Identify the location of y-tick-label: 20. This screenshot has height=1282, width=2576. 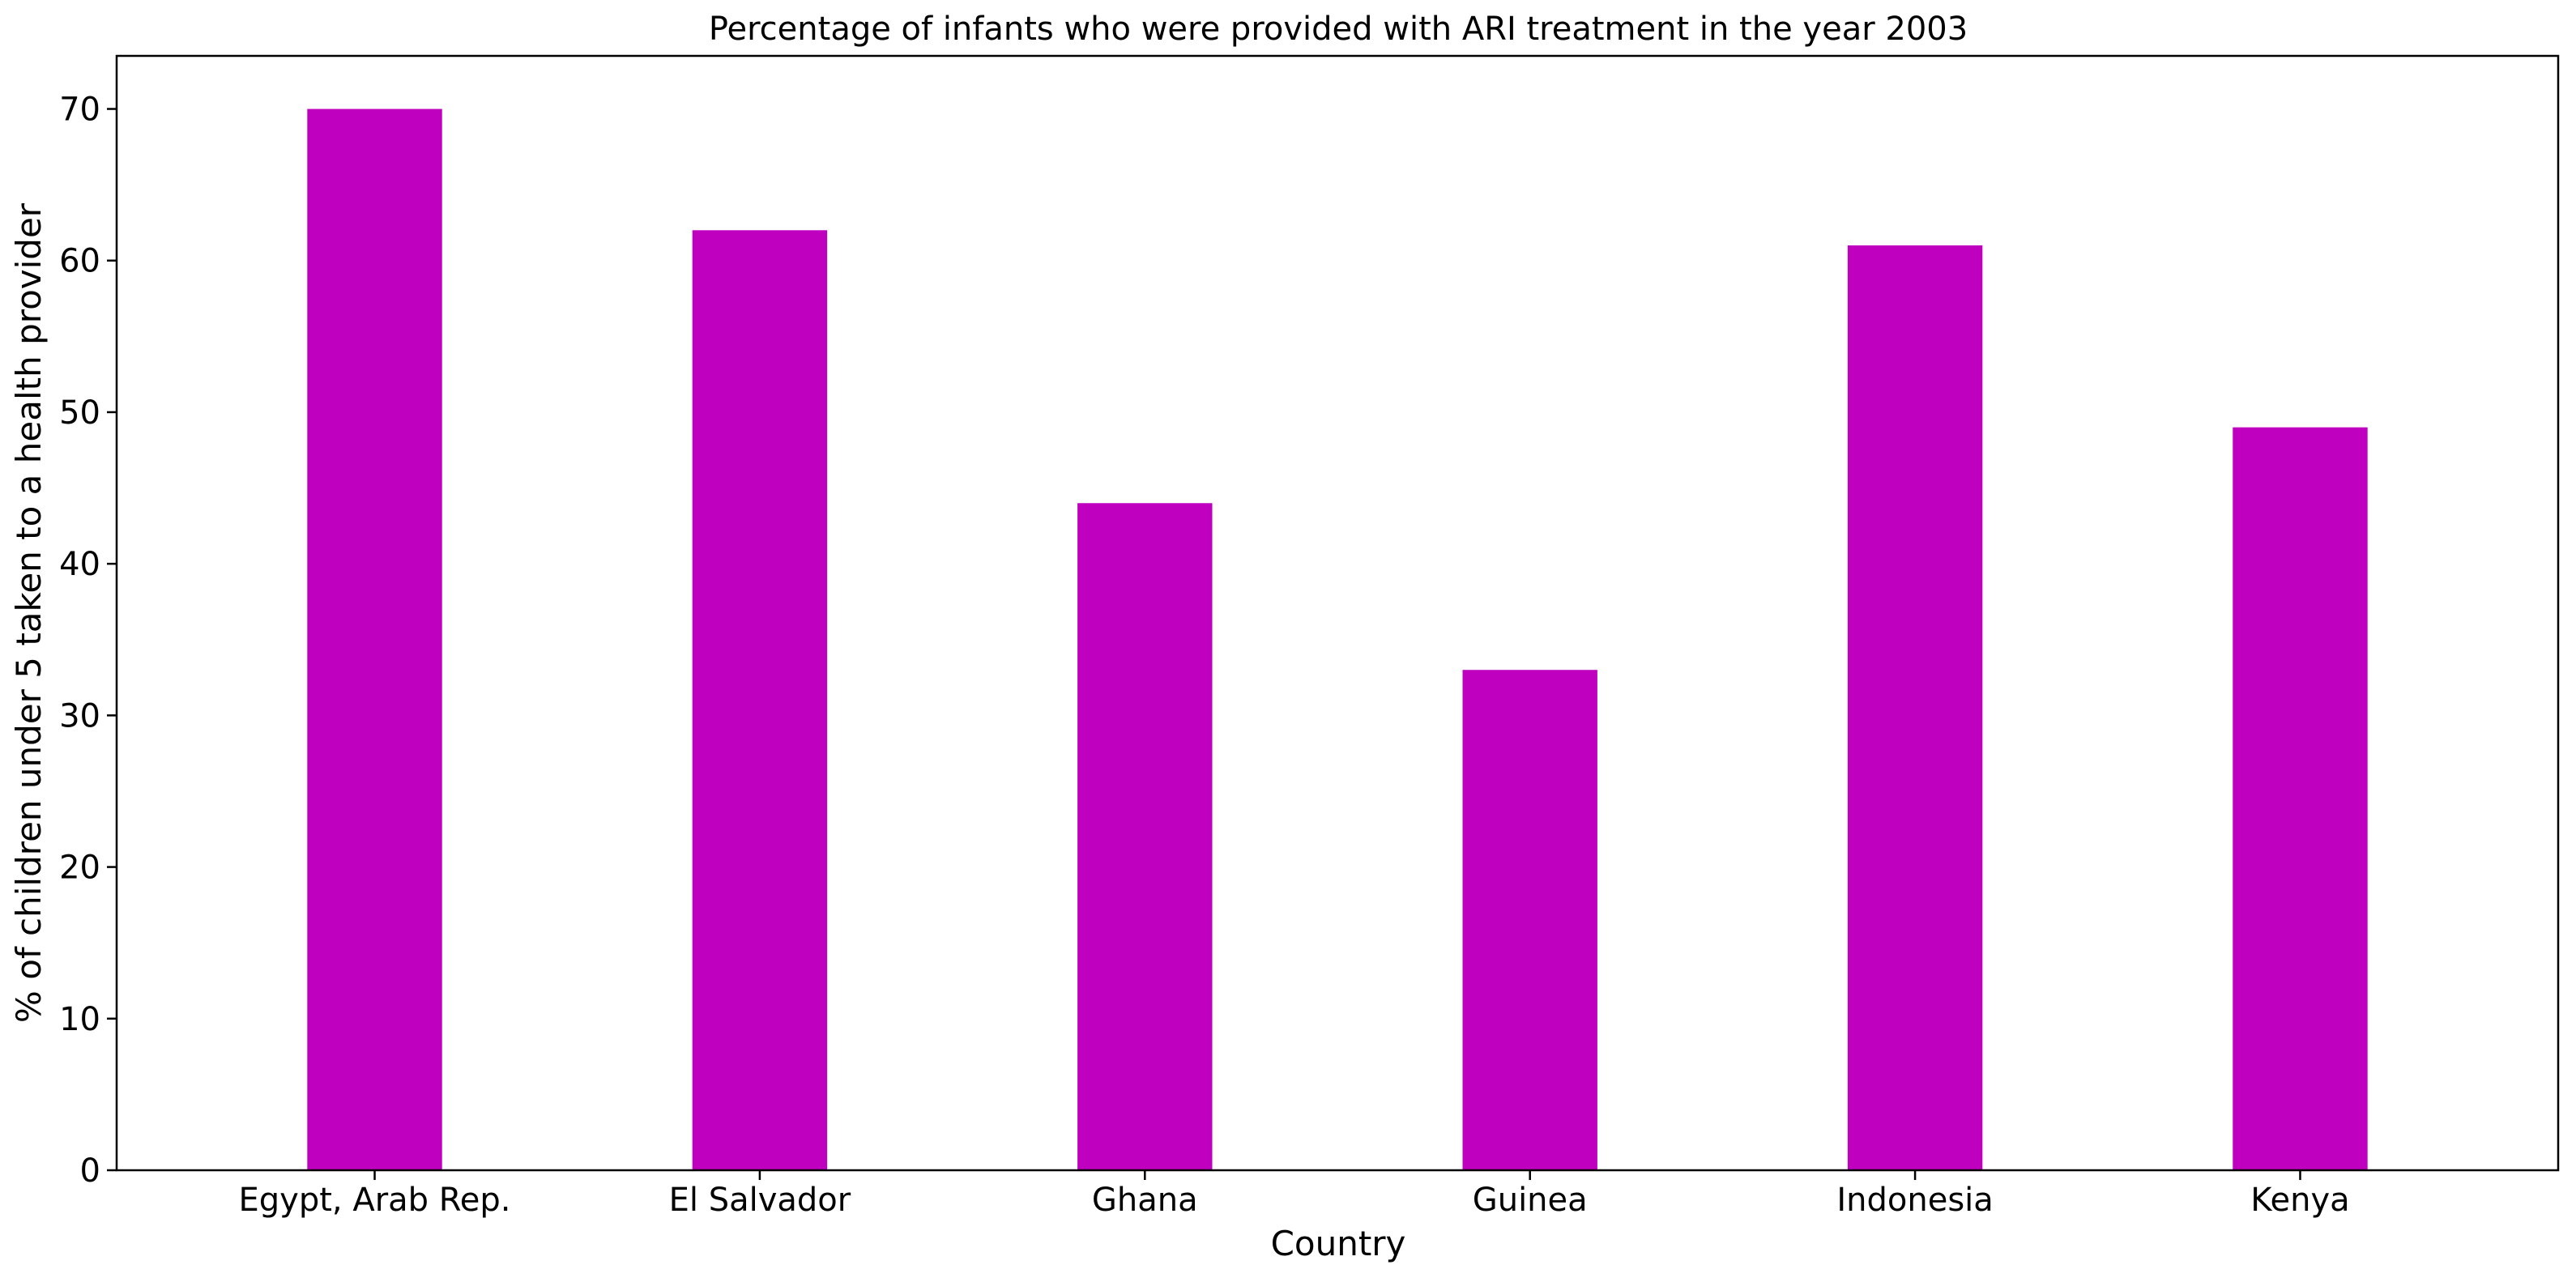
(79, 868).